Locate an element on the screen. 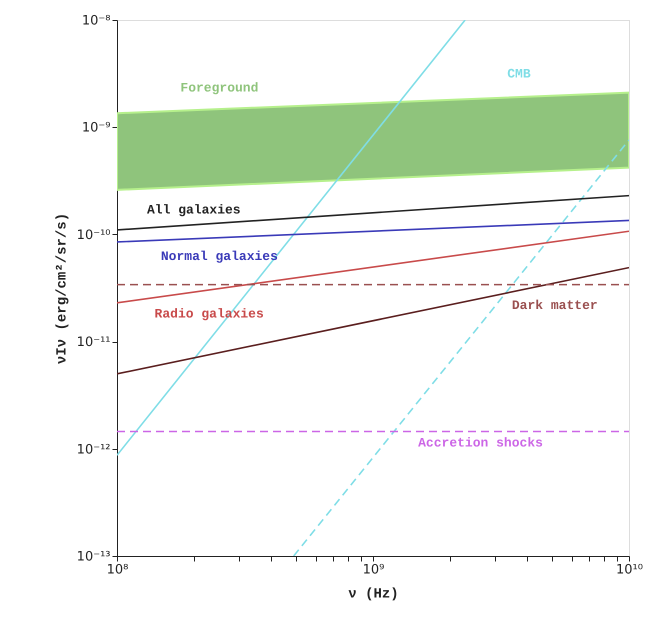 The width and height of the screenshot is (647, 617). series-label: All galaxies is located at coordinates (193, 210).